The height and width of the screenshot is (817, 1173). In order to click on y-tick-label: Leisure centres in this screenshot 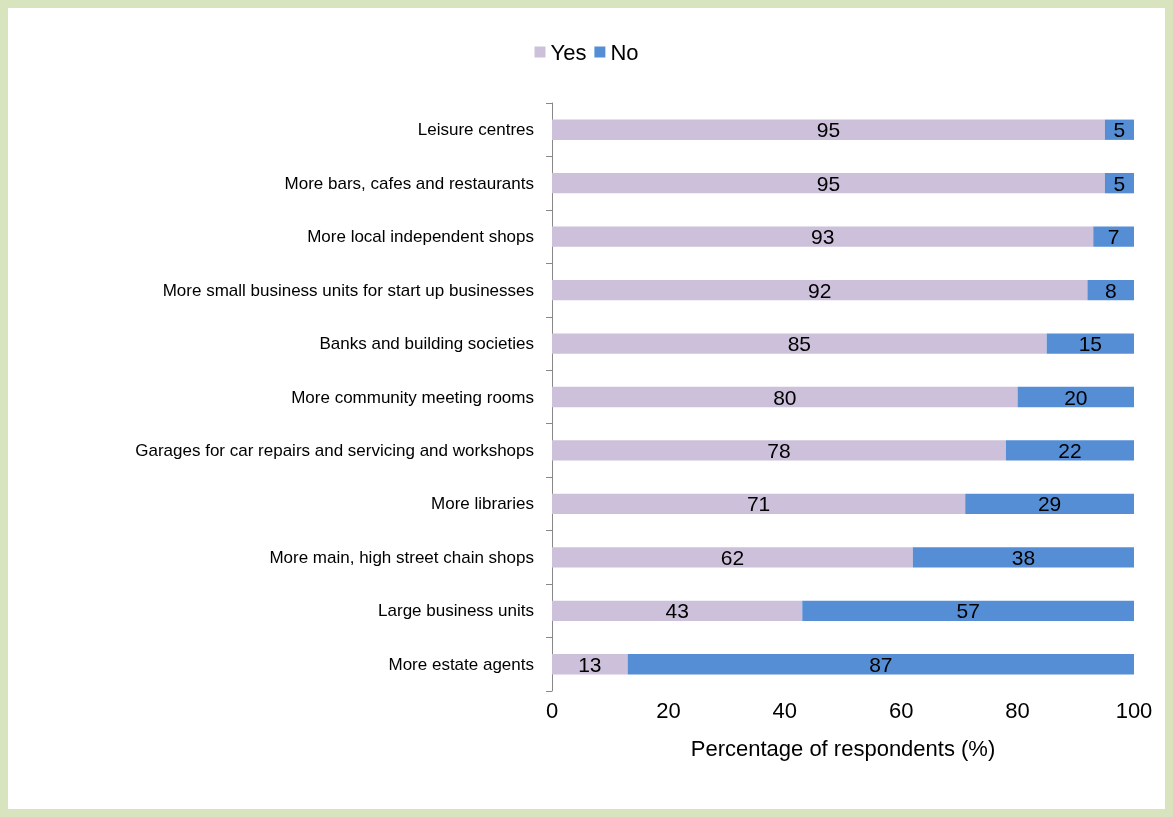, I will do `click(475, 130)`.